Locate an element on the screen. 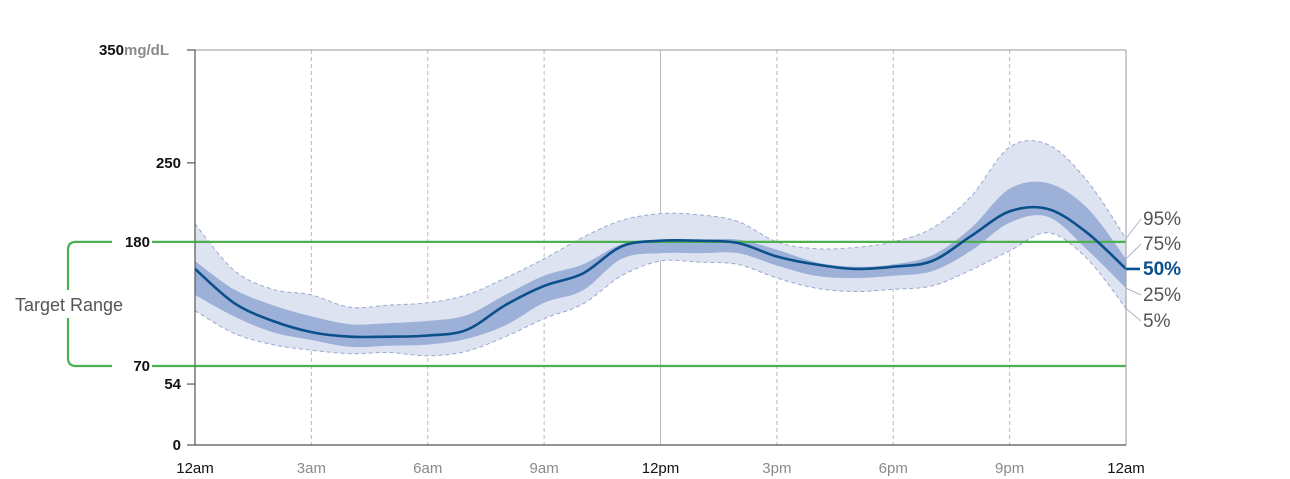 The image size is (1290, 479). x-tick-label-6pm: 6pm is located at coordinates (893, 468).